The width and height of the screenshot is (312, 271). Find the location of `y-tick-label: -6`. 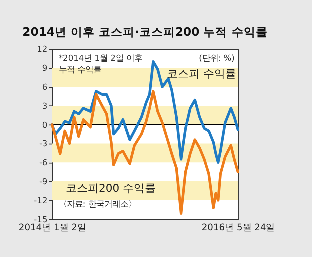

y-tick-label: -6 is located at coordinates (43, 163).